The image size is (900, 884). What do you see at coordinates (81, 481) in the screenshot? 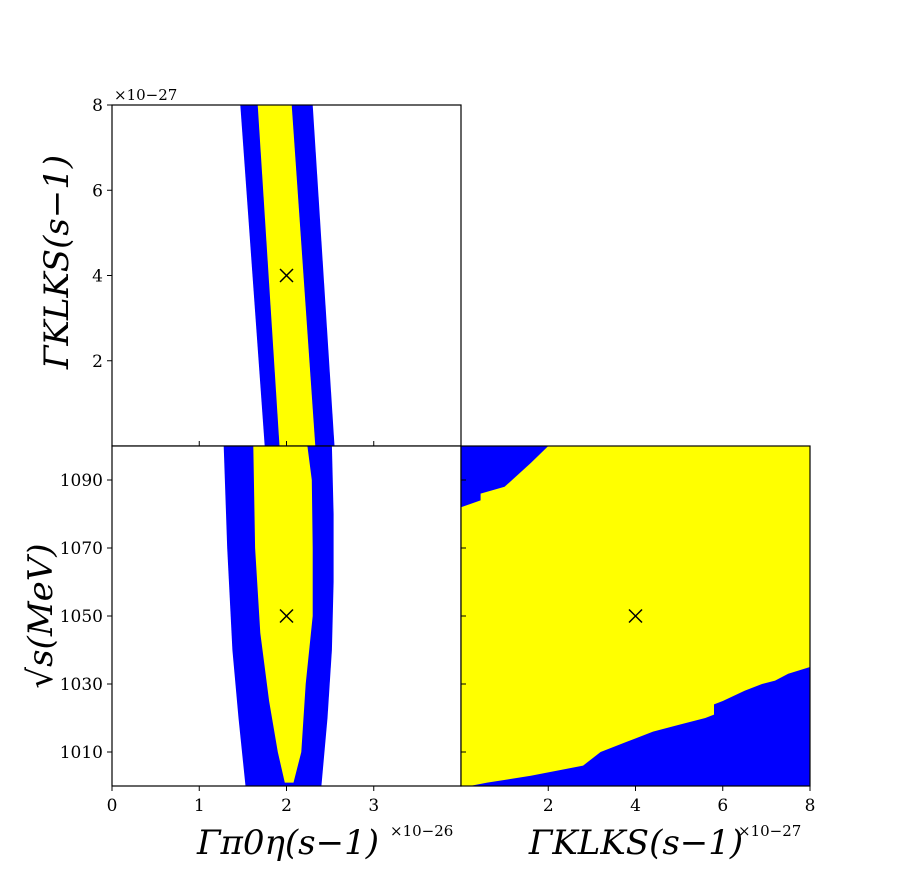
I see `bottom-left-ytick-label-4: 1090` at bounding box center [81, 481].